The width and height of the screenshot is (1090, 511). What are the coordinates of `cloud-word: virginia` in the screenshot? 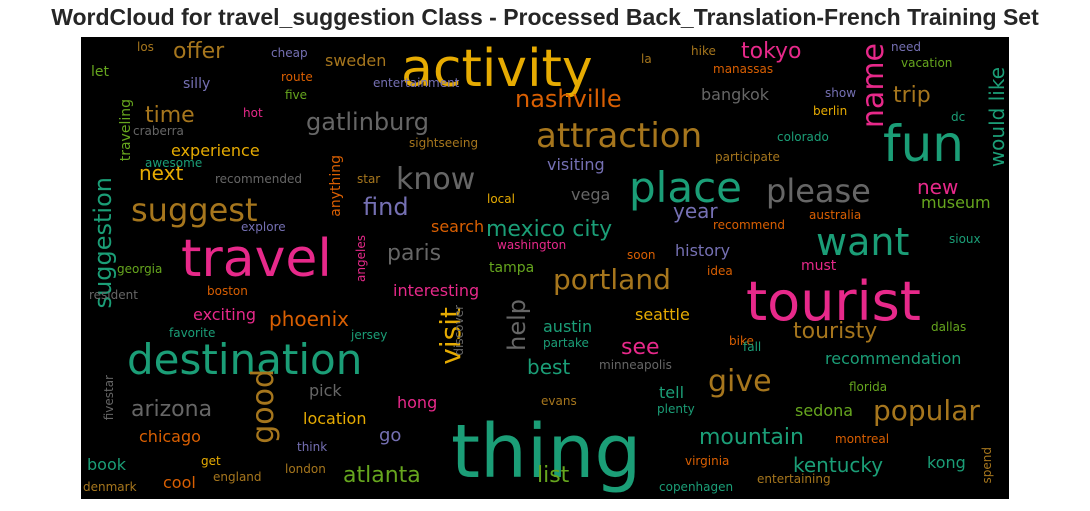 It's located at (707, 461).